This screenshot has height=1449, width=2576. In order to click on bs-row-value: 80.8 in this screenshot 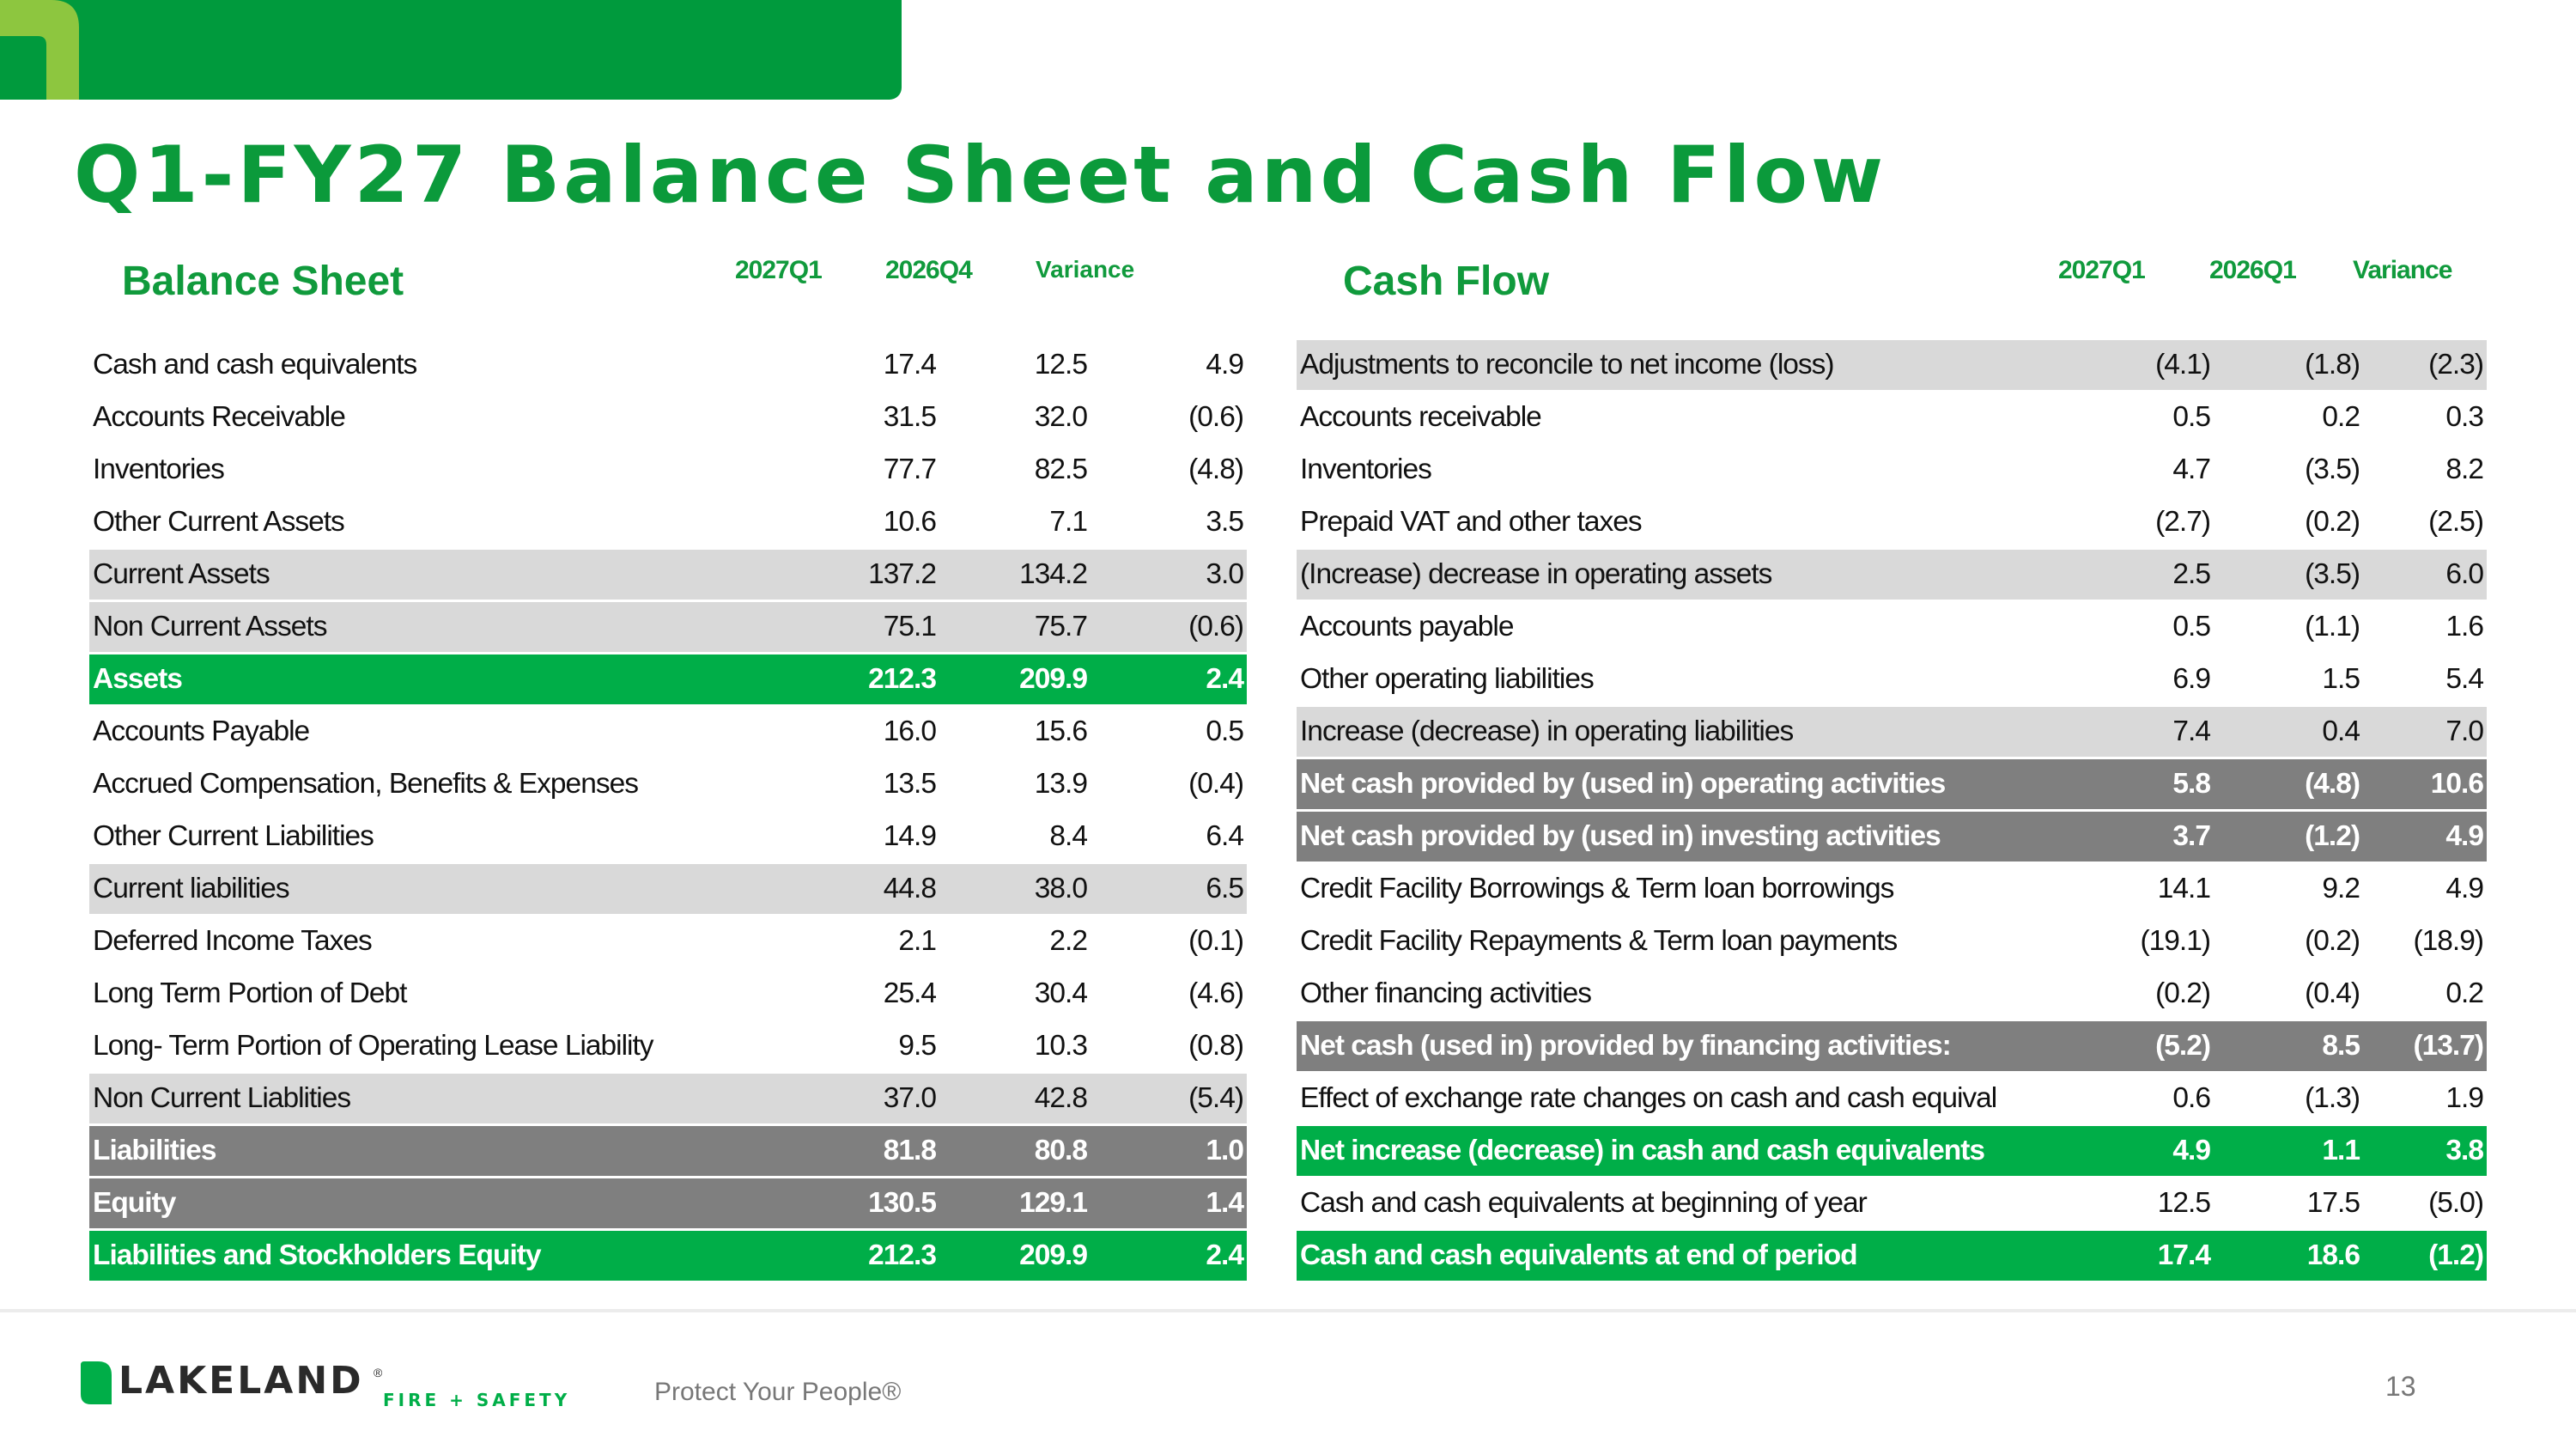, I will do `click(1015, 1152)`.